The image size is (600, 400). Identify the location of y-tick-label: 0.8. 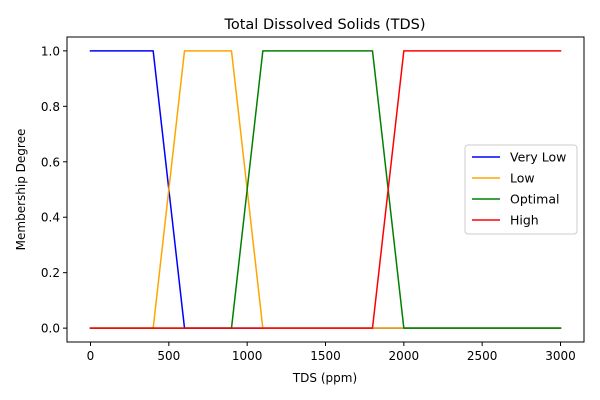
(50, 107).